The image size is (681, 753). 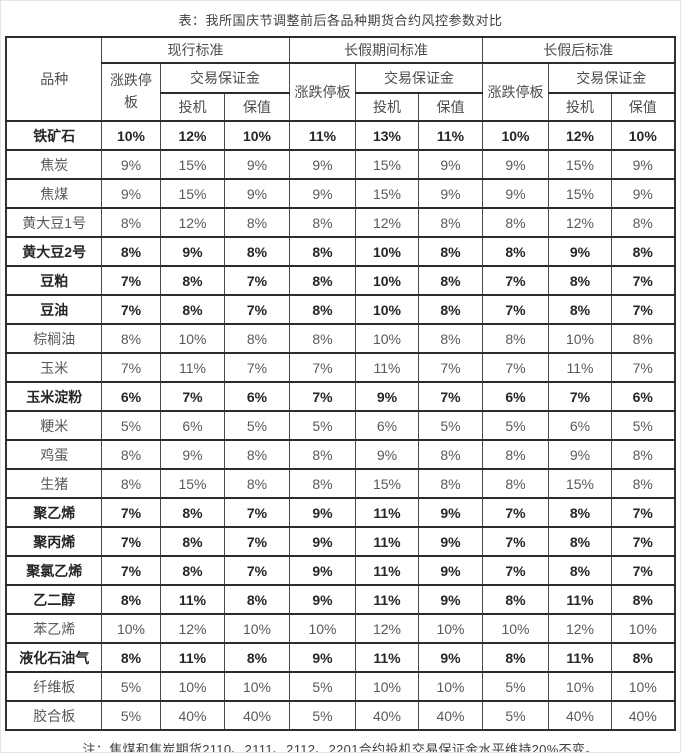 What do you see at coordinates (130, 91) in the screenshot?
I see `price-limit-label: 涨跌停板` at bounding box center [130, 91].